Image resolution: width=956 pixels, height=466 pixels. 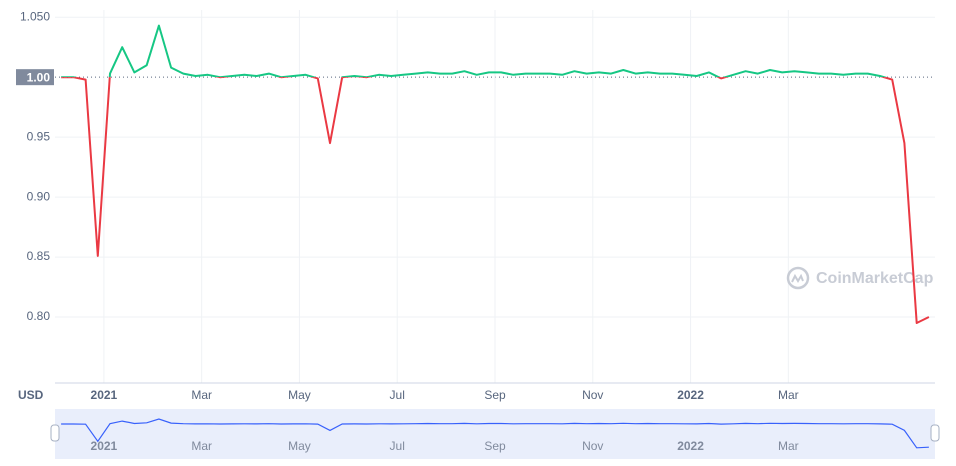 What do you see at coordinates (39, 196) in the screenshot?
I see `y-tick-label: 0.90` at bounding box center [39, 196].